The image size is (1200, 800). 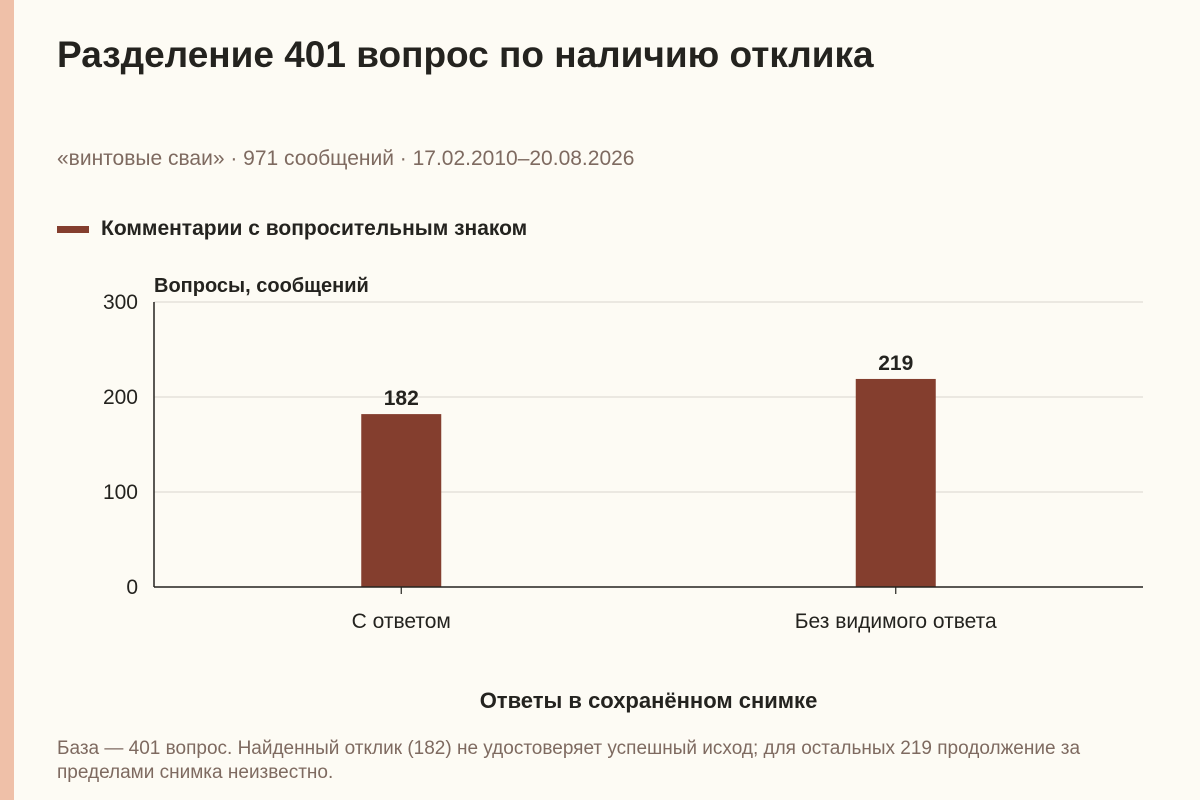 I want to click on bars, so click(x=648, y=482).